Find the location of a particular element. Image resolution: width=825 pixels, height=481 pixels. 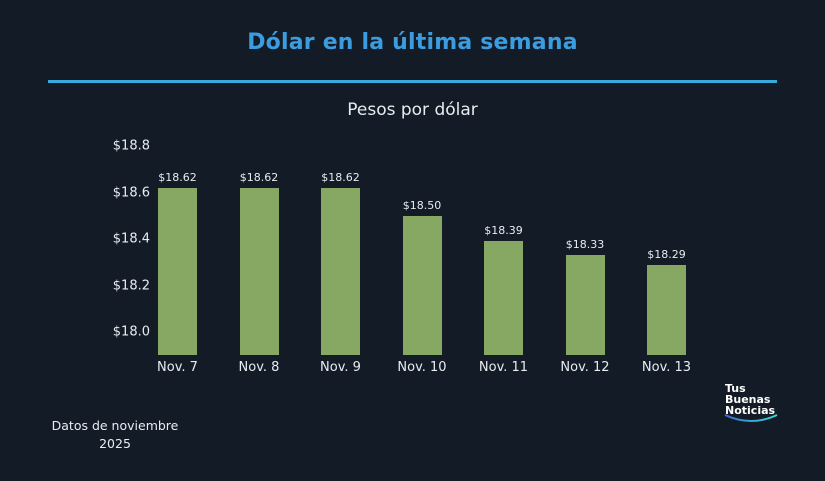

logo-line-1: Tus is located at coordinates (735, 388).